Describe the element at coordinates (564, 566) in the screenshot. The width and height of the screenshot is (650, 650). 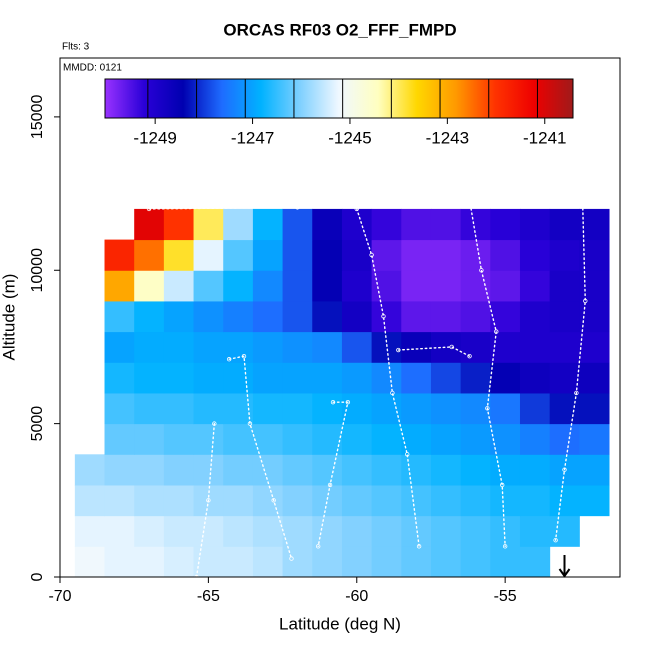
I see `arrow` at that location.